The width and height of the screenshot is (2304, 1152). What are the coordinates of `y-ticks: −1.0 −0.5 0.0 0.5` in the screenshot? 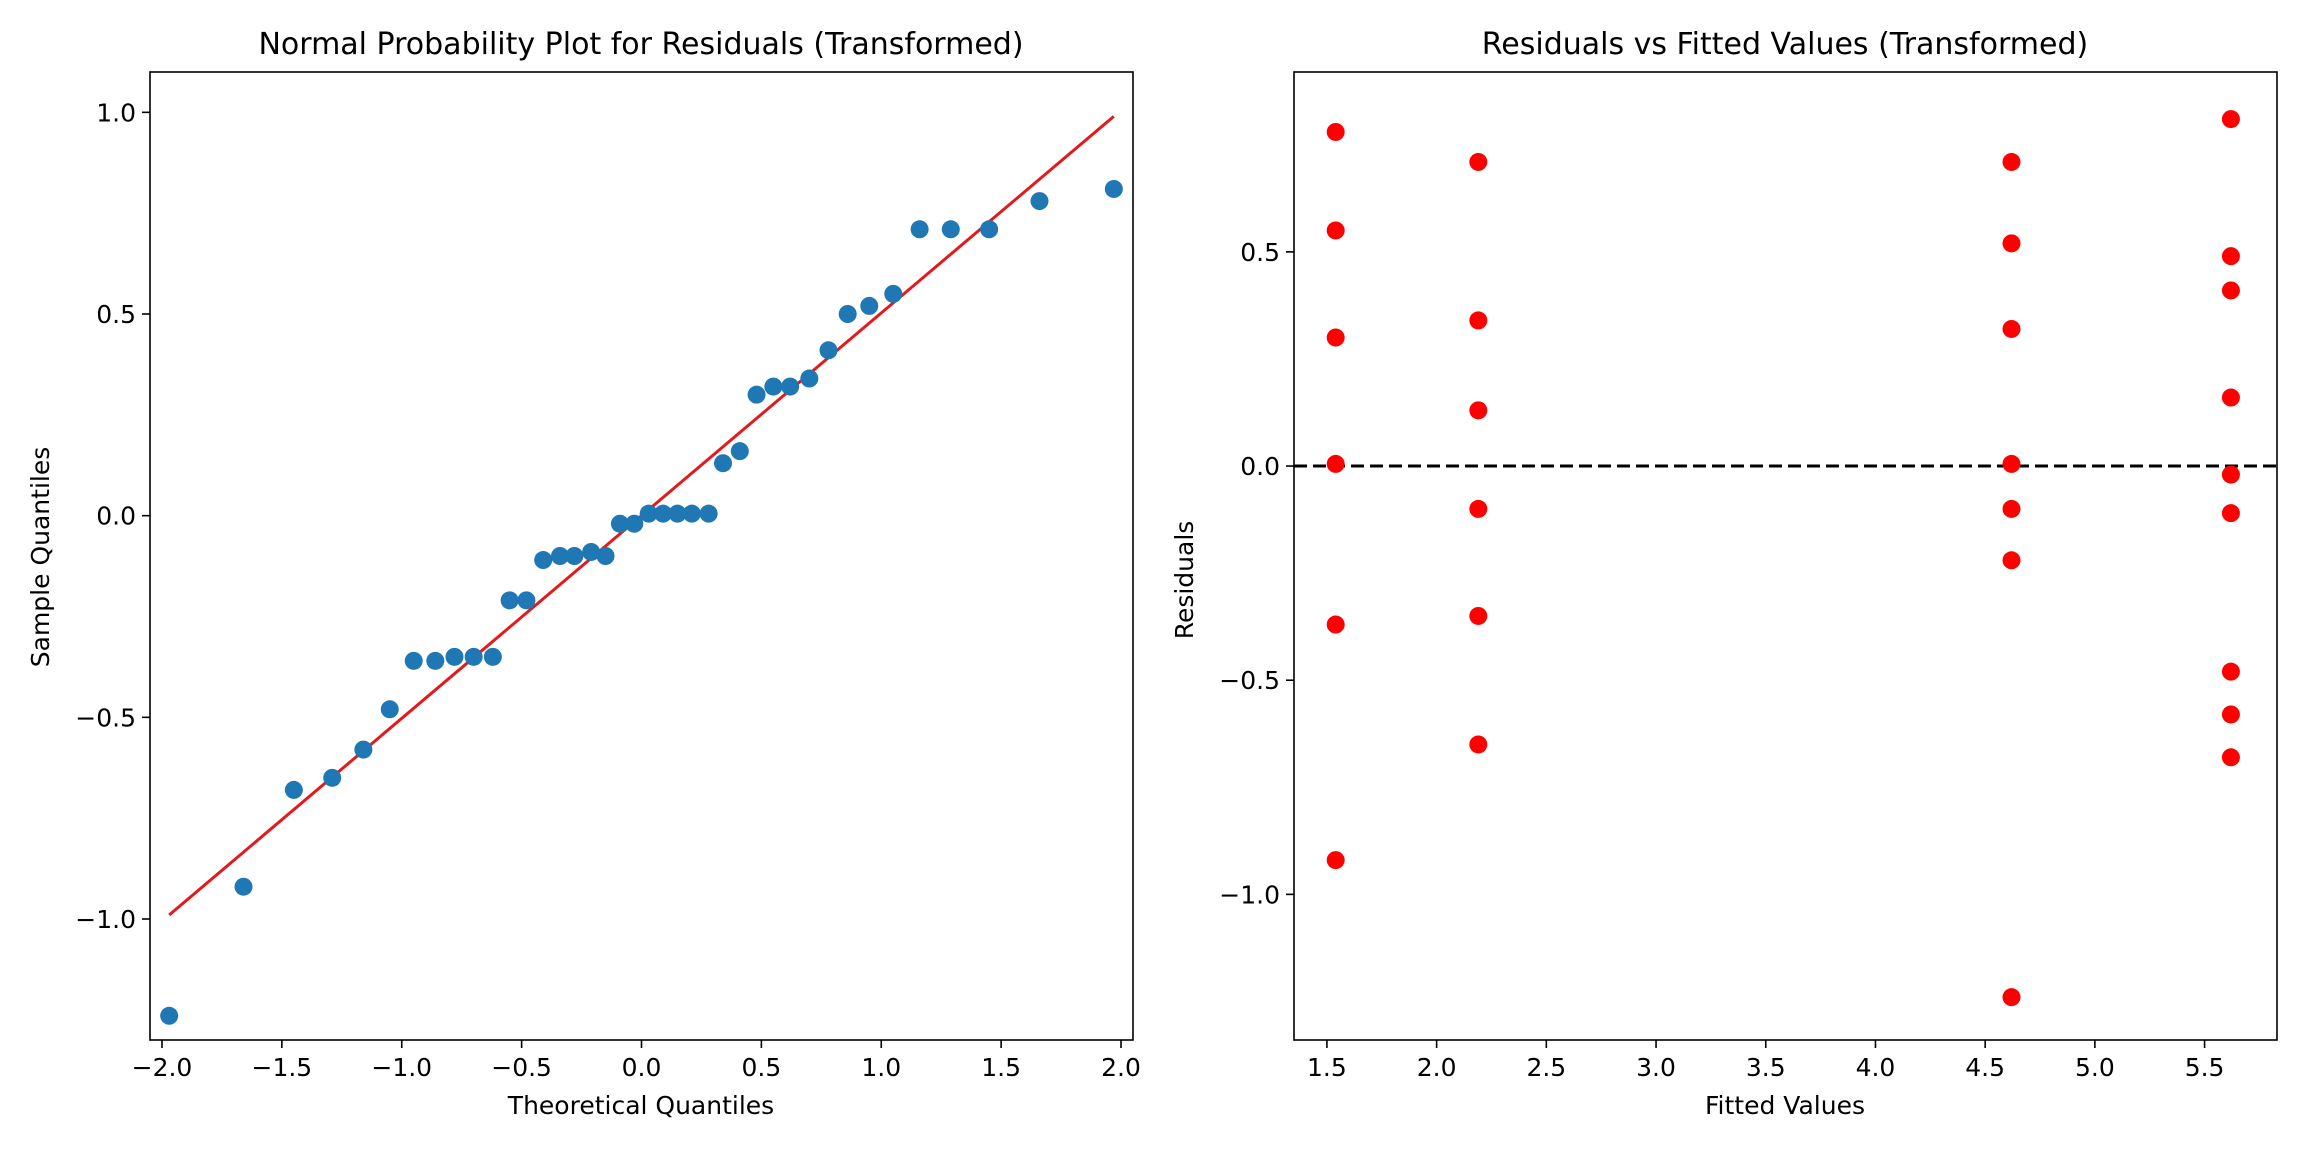 It's located at (1256, 573).